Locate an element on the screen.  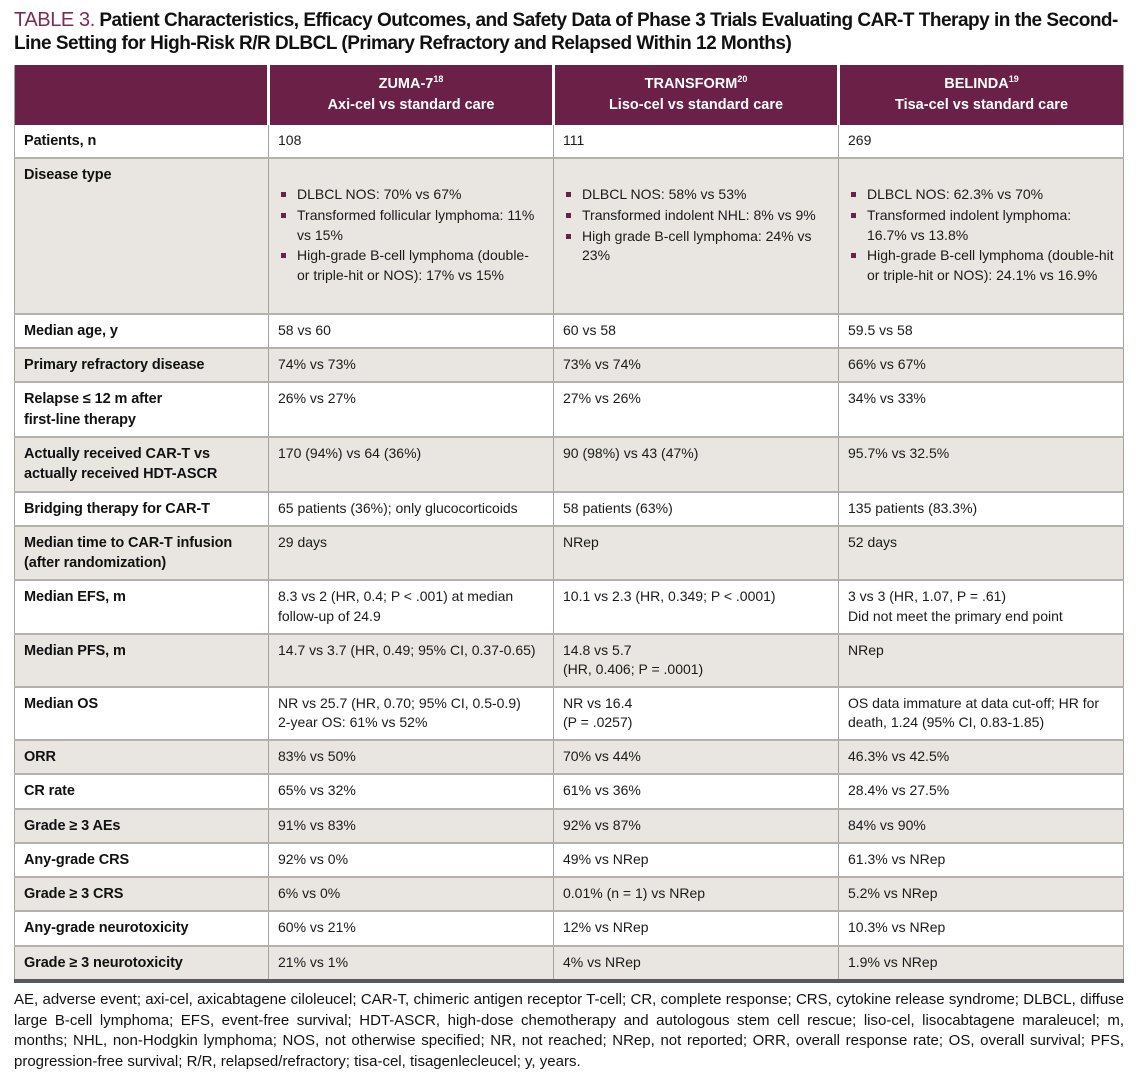
row-orr: ORR 83% vs 50% 70% vs 44% 46.3% vs 42.5% is located at coordinates (569, 756).